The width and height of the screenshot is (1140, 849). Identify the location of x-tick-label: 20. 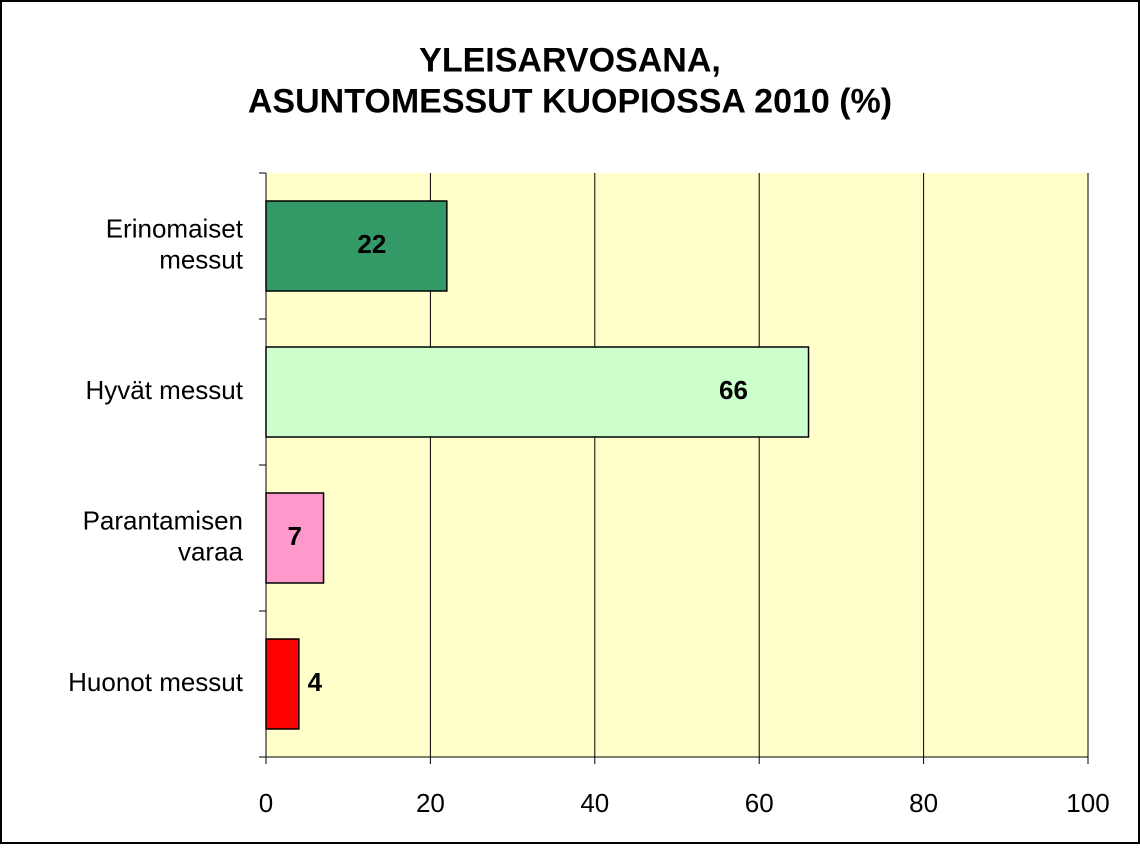
(430, 803).